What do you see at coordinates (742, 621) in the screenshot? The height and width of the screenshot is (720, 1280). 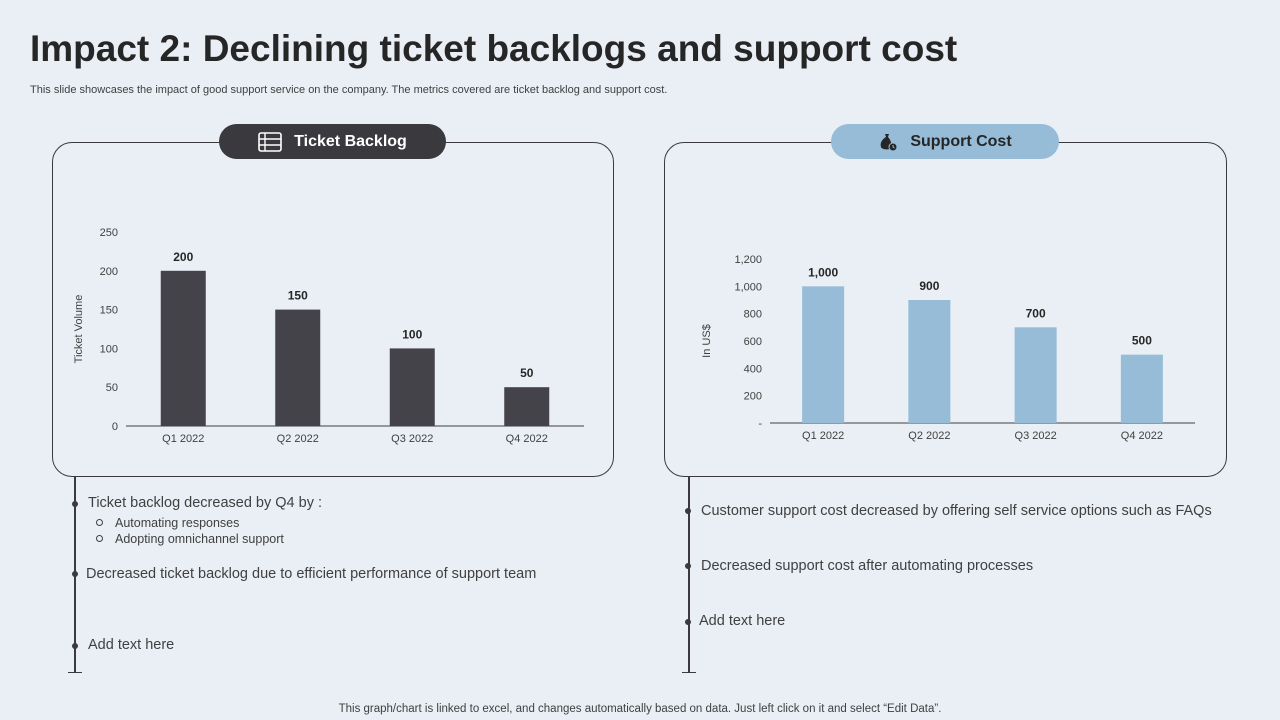 I see `right-bullet-3: Add text here` at bounding box center [742, 621].